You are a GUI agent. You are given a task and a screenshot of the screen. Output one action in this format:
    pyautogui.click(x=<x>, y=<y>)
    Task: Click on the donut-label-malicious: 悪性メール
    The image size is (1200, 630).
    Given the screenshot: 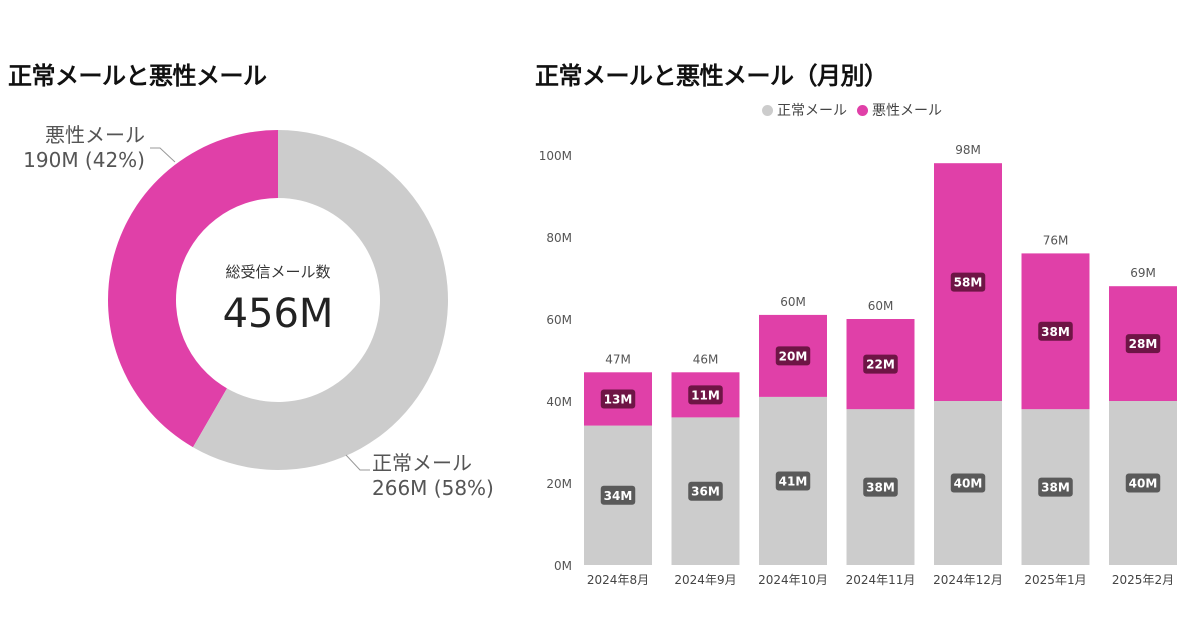 What is the action you would take?
    pyautogui.click(x=95, y=135)
    